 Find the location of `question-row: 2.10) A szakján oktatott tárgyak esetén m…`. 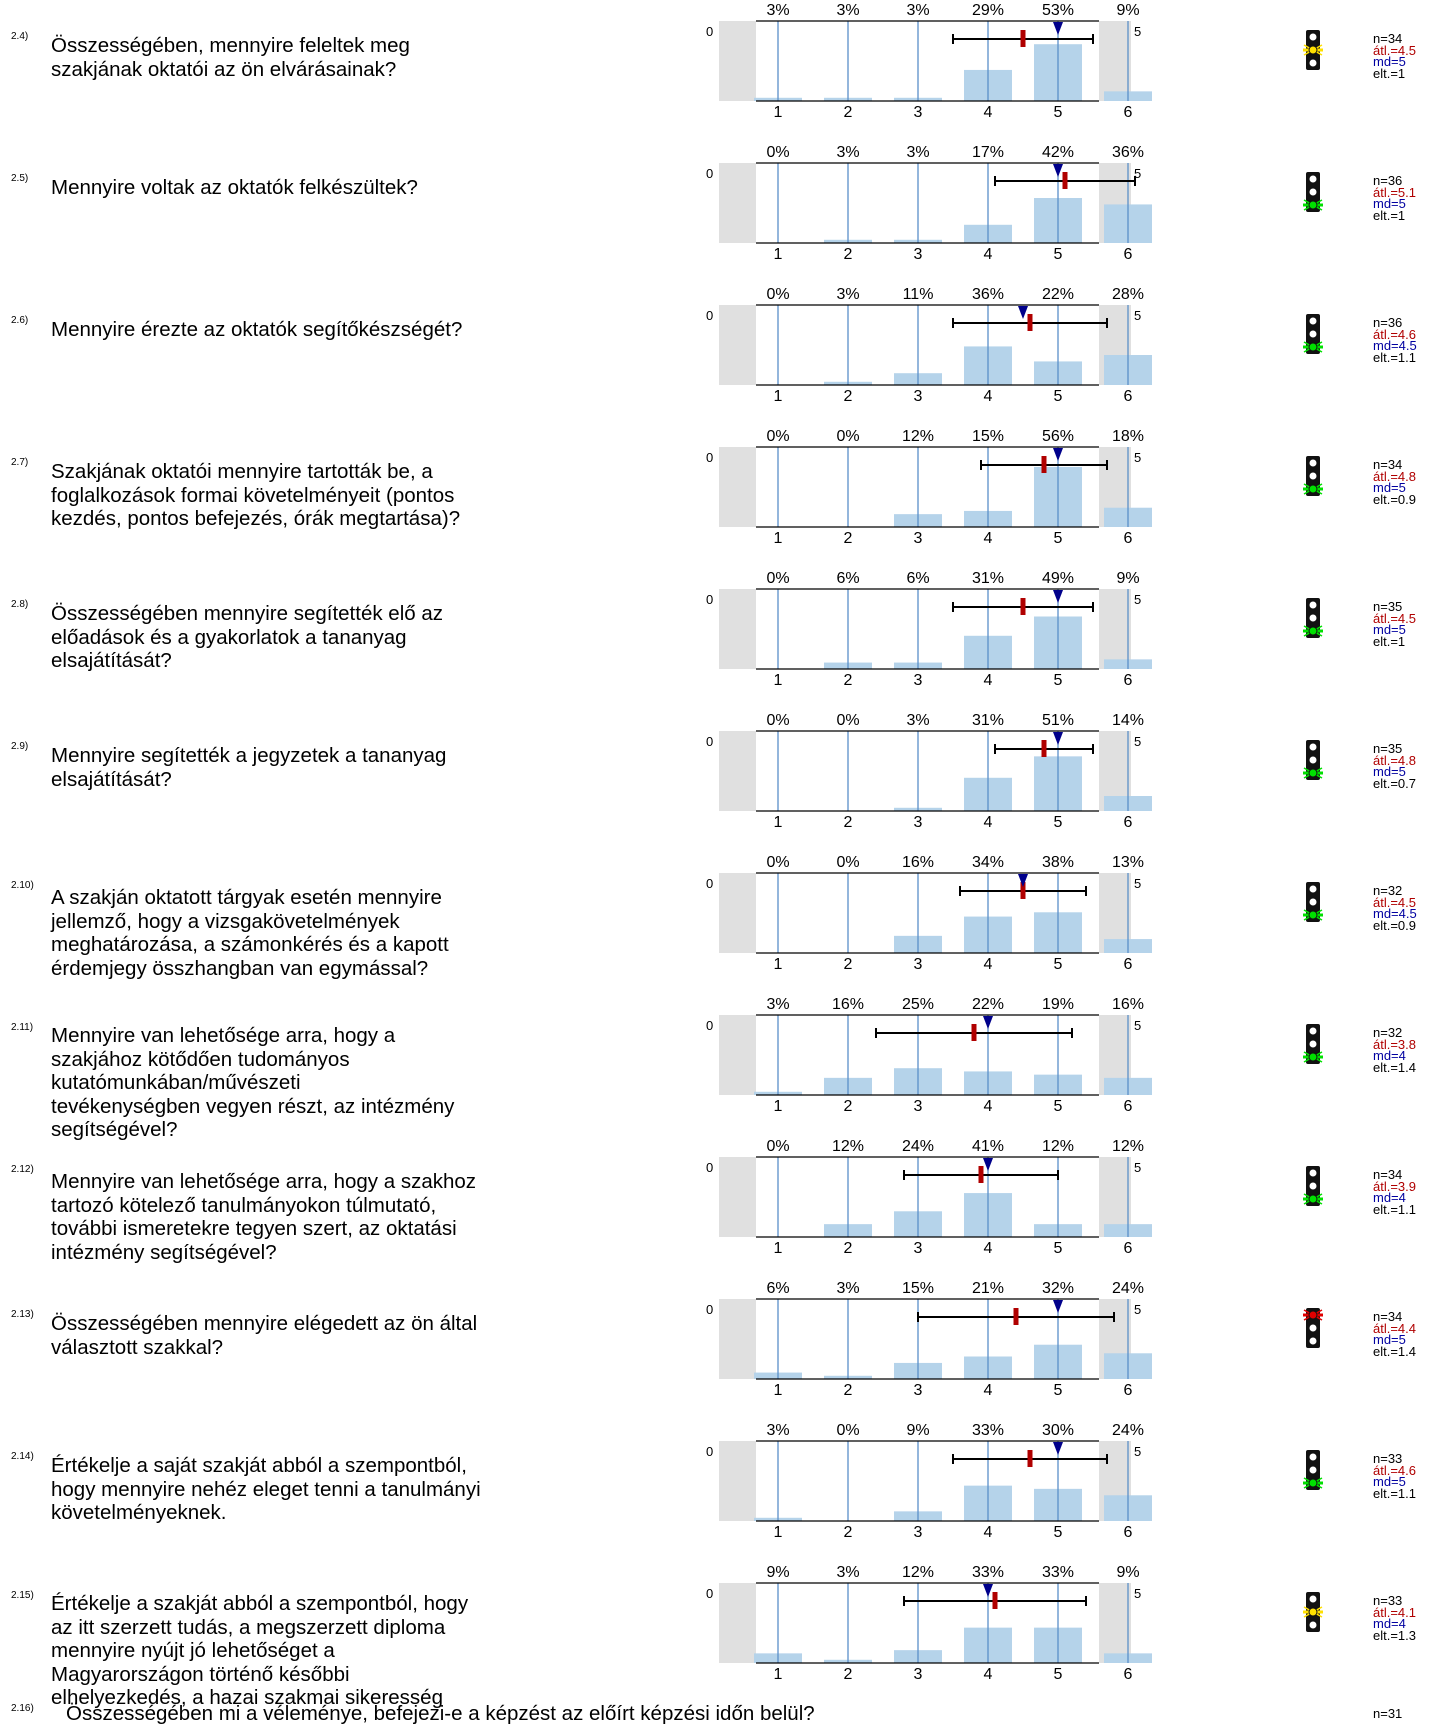

question-row: 2.10) A szakján oktatott tárgyak esetén m… is located at coordinates (718, 923).